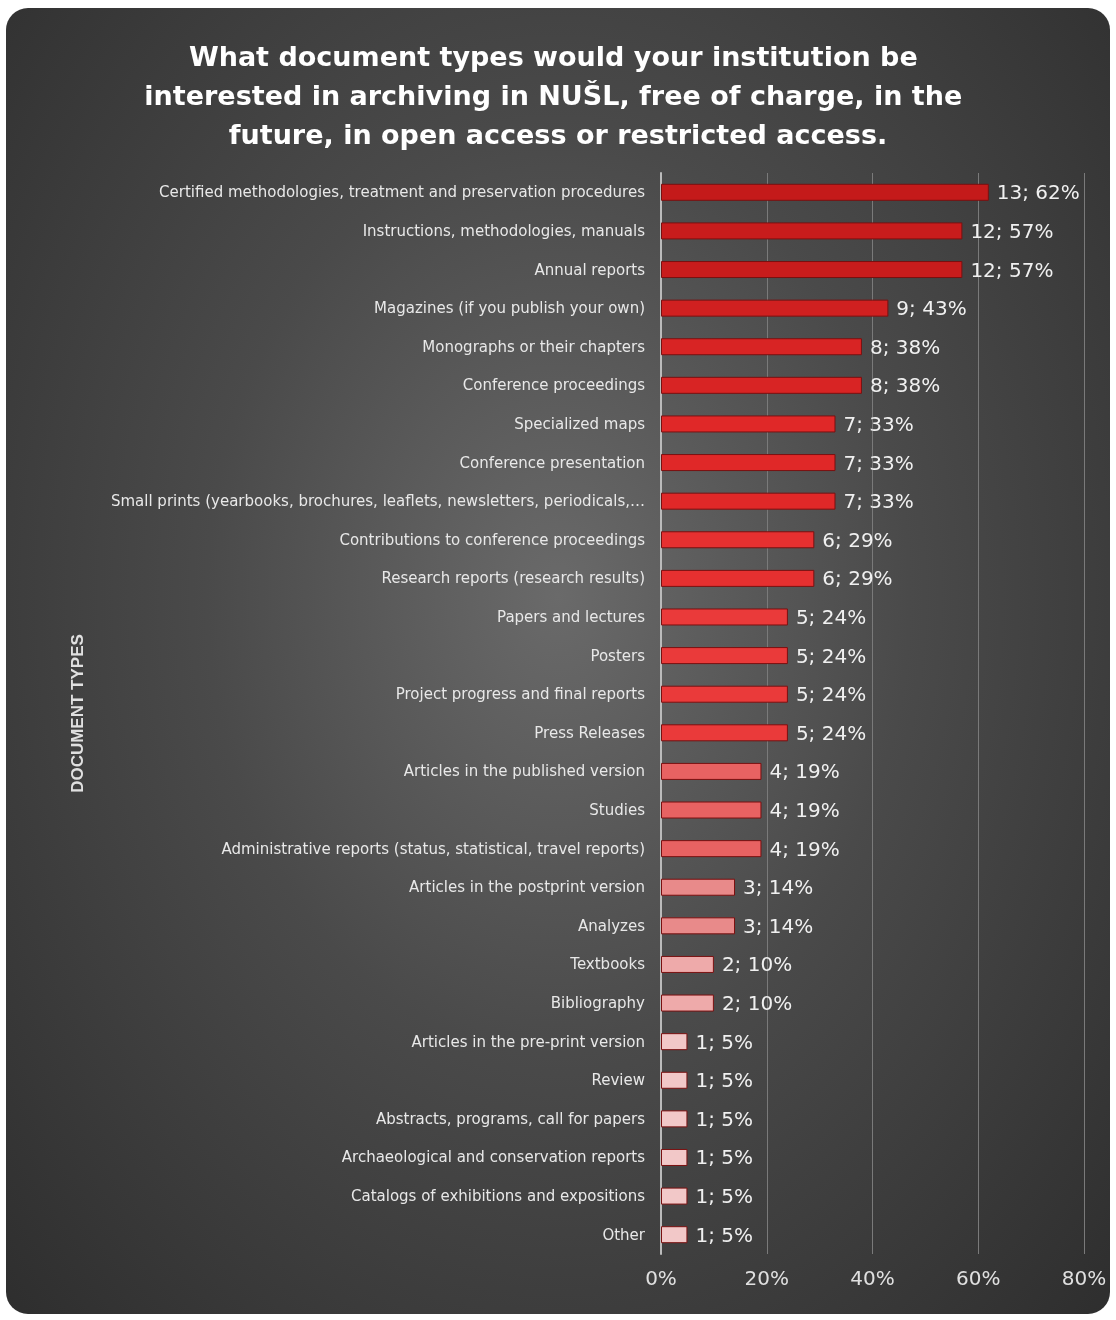 The height and width of the screenshot is (1320, 1116). I want to click on y-tick-label: Contributions to conference proceedings, so click(492, 539).